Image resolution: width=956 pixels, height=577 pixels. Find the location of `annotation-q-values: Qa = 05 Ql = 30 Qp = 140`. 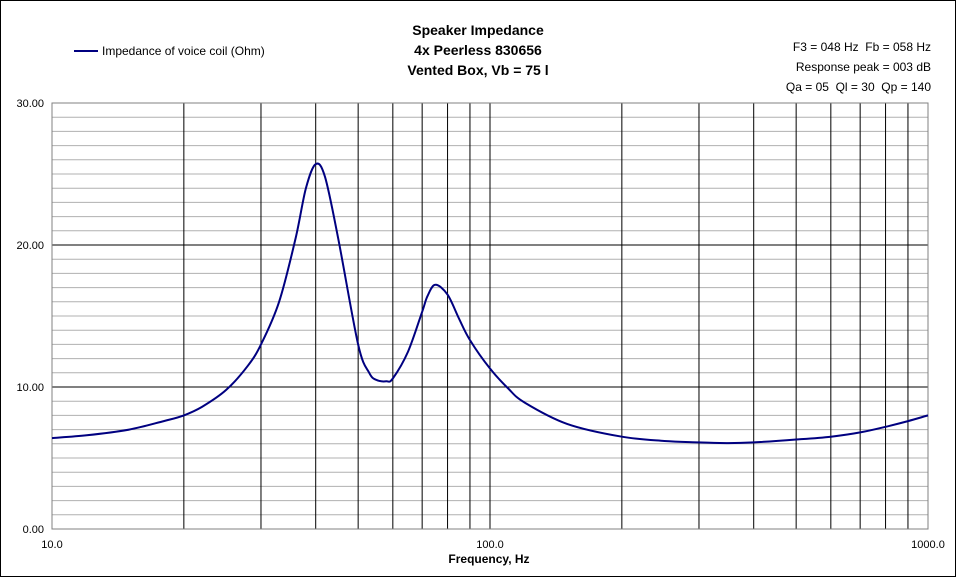

annotation-q-values: Qa = 05 Ql = 30 Qp = 140 is located at coordinates (858, 87).